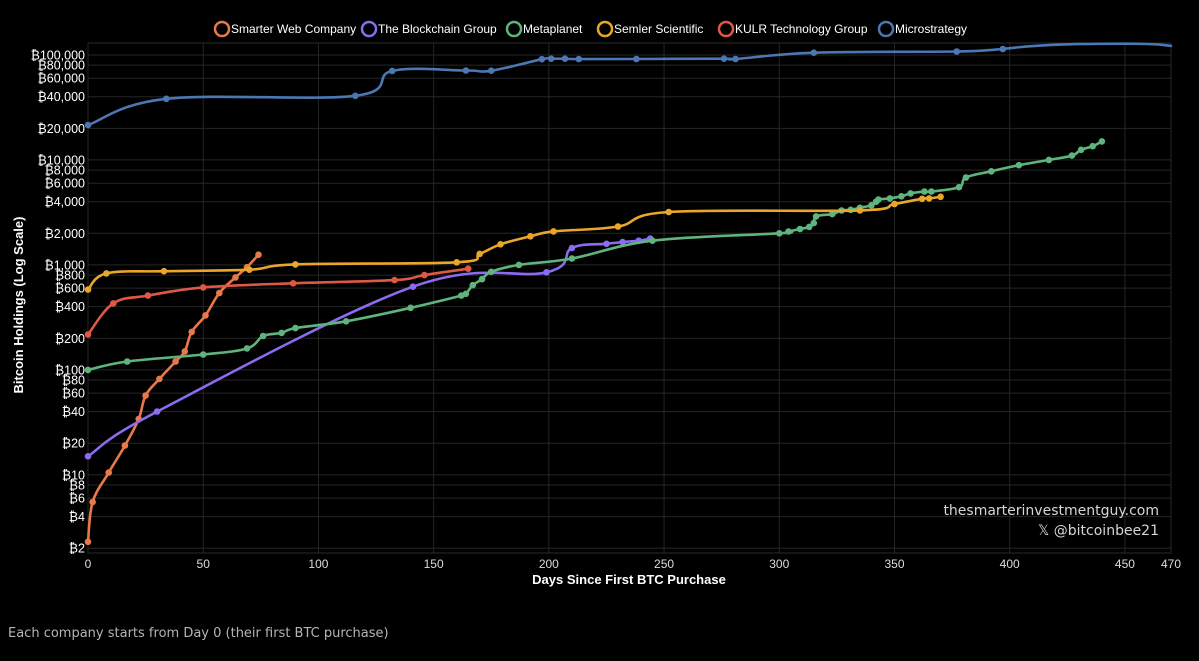 This screenshot has height=661, width=1199. Describe the element at coordinates (73, 394) in the screenshot. I see `y-tick-label: ₿60` at that location.